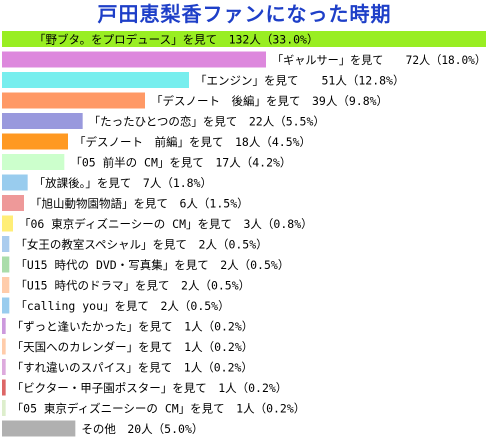 The width and height of the screenshot is (489, 443). Describe the element at coordinates (132, 368) in the screenshot. I see `bar-label-17: 「すれ違いのスパイス」を見て 1人（0.2%）` at that location.